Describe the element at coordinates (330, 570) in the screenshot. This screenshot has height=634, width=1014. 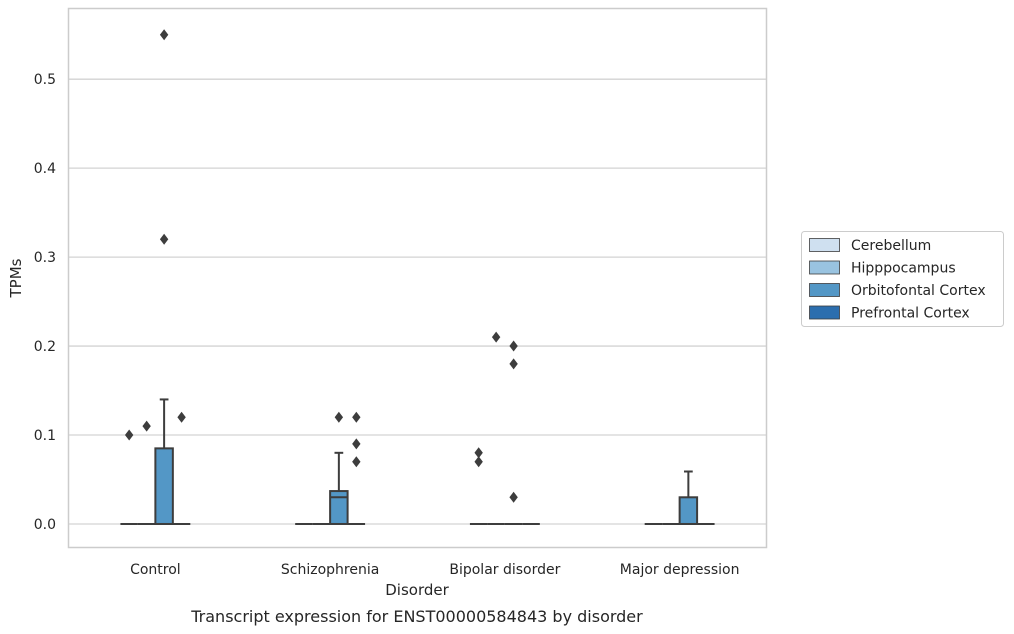
I see `x-tick-label: Schizophrenia` at that location.